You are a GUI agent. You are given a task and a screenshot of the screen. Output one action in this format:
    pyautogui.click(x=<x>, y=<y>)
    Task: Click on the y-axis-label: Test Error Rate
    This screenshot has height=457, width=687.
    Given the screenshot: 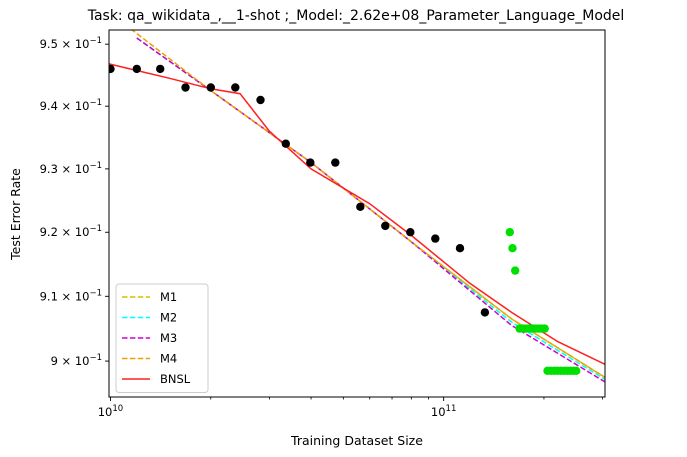 What is the action you would take?
    pyautogui.click(x=15, y=214)
    